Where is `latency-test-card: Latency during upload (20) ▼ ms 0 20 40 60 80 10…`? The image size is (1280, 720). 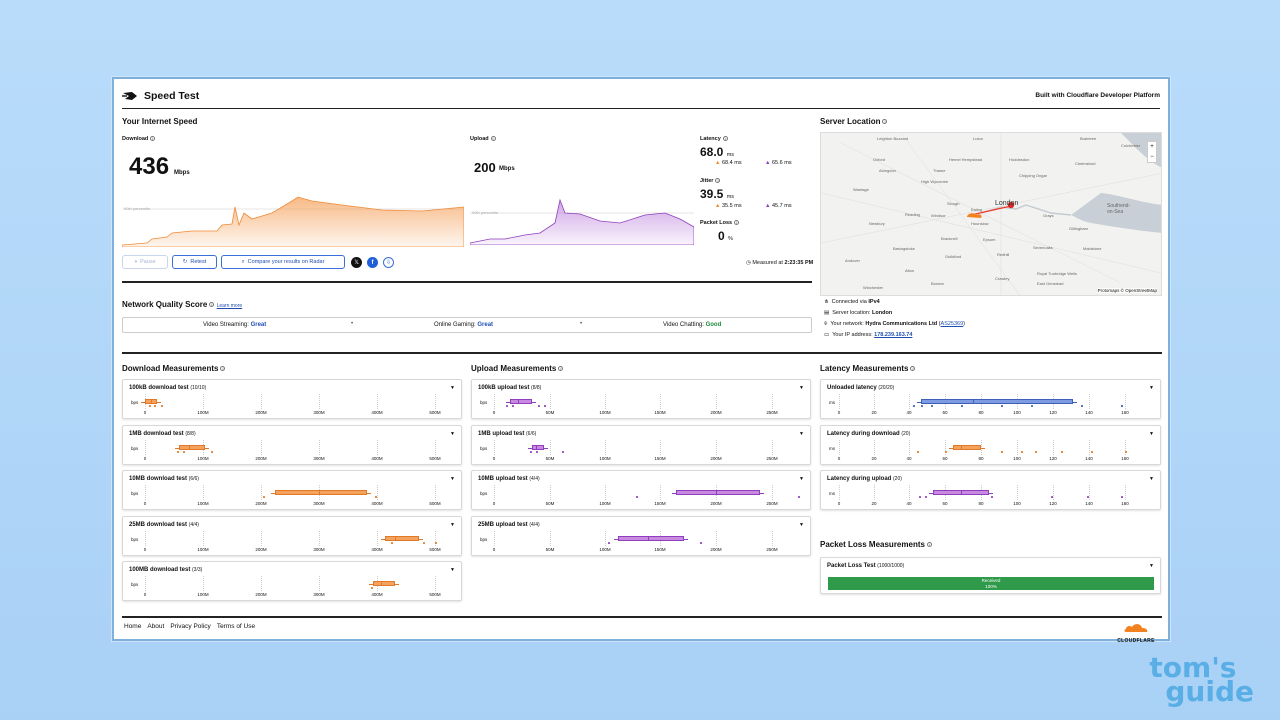
latency-test-card: Latency during upload (20) ▼ ms 0 20 40 60 80 10… is located at coordinates (990, 490).